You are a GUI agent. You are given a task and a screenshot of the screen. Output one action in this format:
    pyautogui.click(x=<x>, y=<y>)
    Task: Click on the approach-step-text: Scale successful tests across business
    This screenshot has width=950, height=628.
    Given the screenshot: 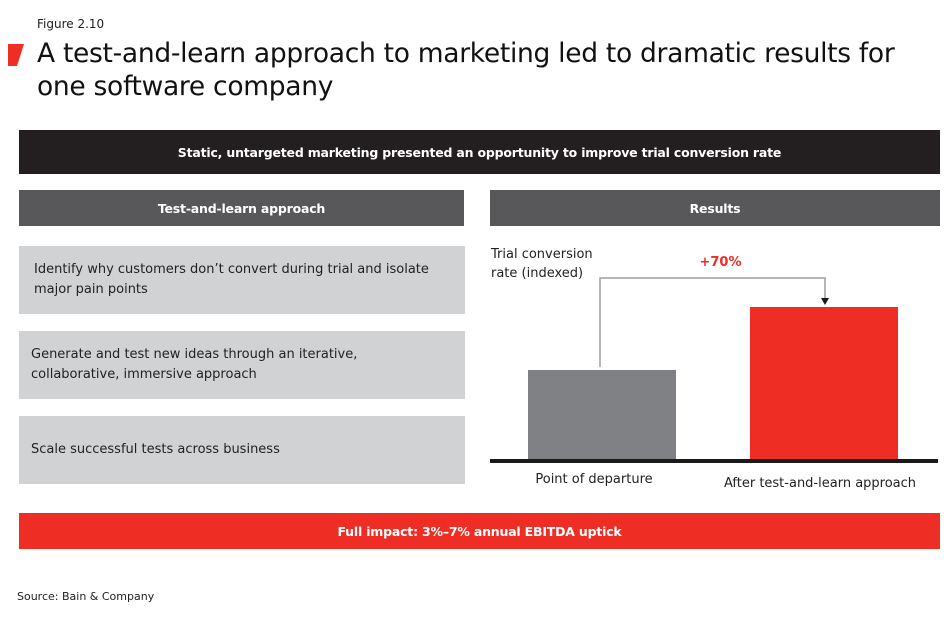 What is the action you would take?
    pyautogui.click(x=155, y=449)
    